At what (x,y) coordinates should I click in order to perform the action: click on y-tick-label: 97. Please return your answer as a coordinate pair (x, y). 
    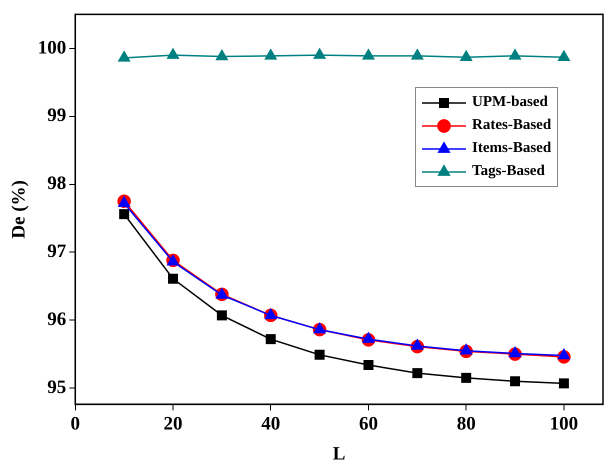
    Looking at the image, I should click on (57, 251).